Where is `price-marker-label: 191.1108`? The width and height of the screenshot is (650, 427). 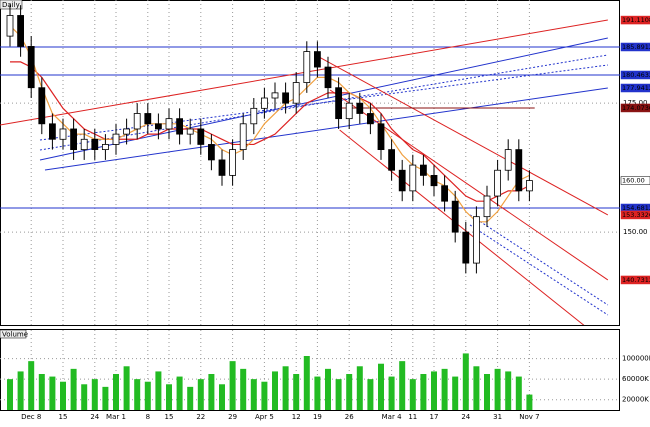
price-marker-label: 191.1108 is located at coordinates (636, 20).